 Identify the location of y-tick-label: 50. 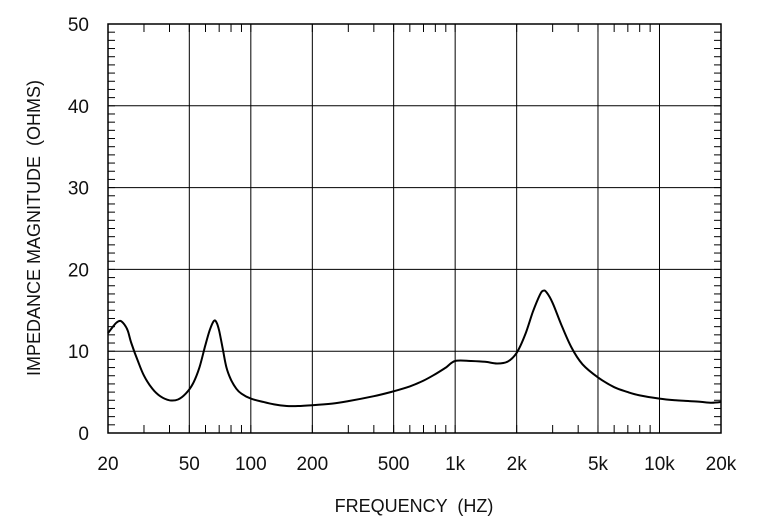
(78, 25).